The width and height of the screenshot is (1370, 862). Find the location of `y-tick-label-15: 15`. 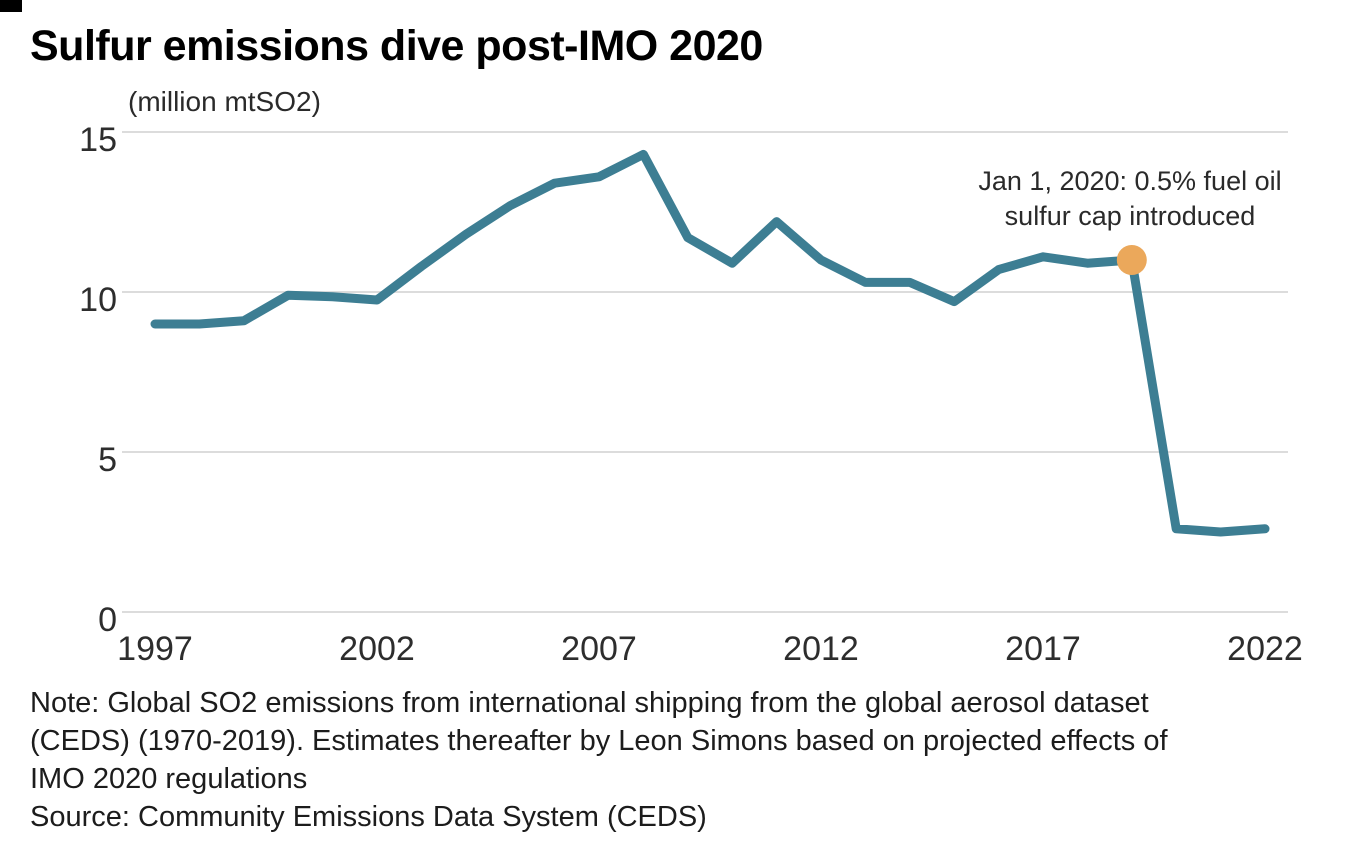

y-tick-label-15: 15 is located at coordinates (98, 140).